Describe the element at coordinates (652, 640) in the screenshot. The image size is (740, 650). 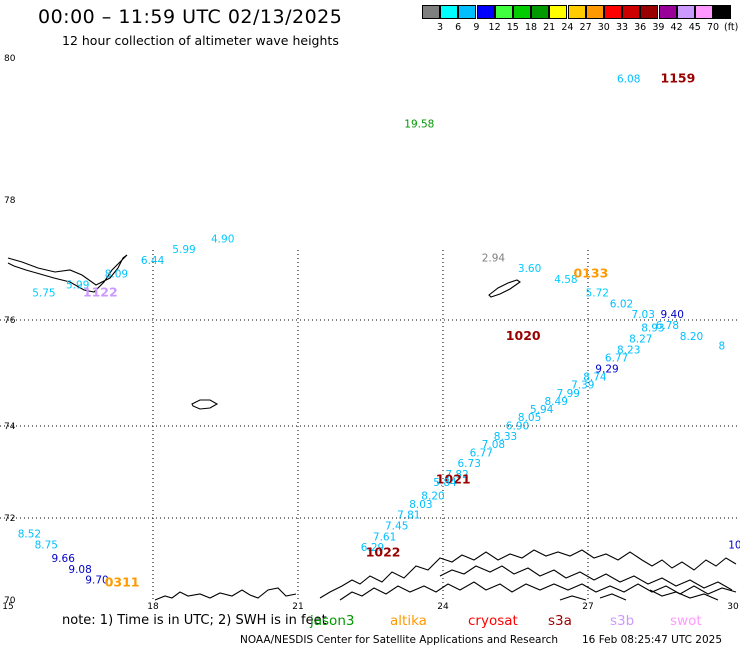
I see `generation-timestamp: 16 Feb 08:25:47 UTC 2025` at that location.